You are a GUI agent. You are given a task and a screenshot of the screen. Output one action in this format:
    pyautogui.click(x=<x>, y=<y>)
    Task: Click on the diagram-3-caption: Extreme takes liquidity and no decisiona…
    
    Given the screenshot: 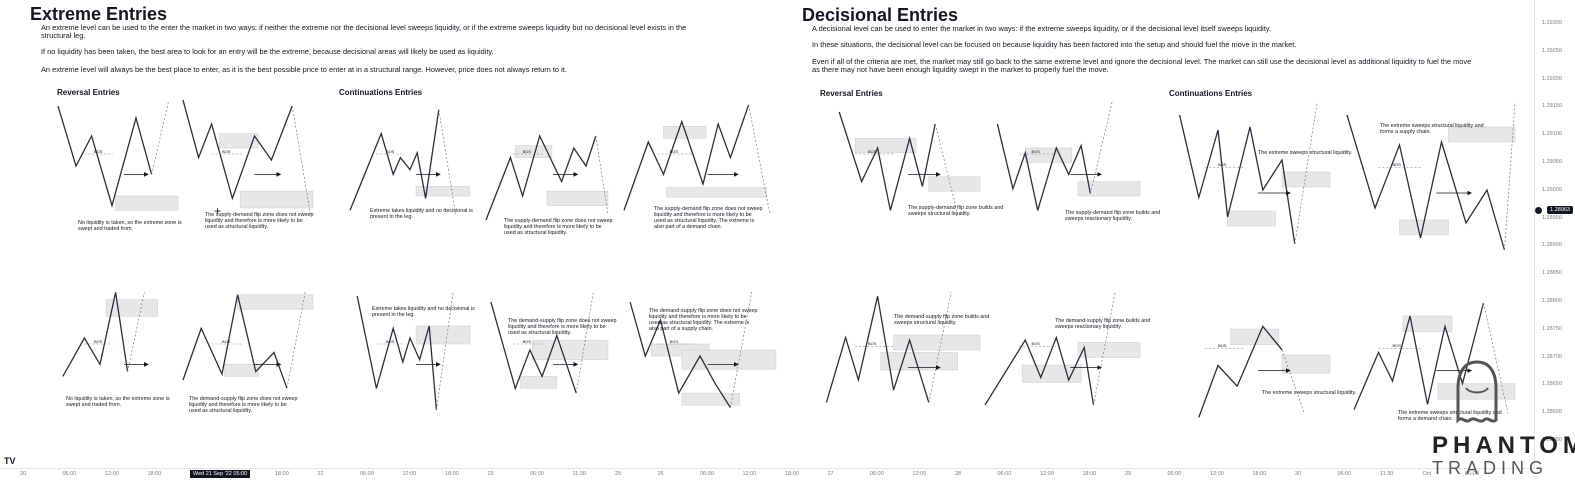 What is the action you would take?
    pyautogui.click(x=421, y=214)
    